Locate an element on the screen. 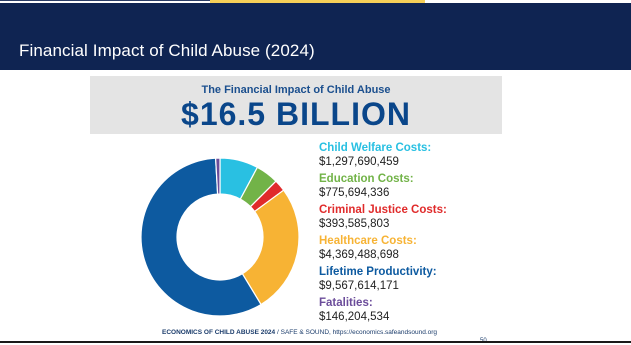 The width and height of the screenshot is (631, 345). donut-chart is located at coordinates (220, 237).